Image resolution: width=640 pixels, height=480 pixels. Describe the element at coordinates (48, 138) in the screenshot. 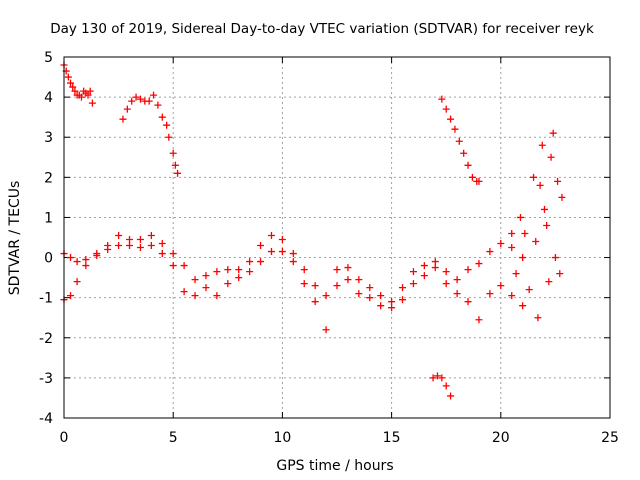

I see `y-tick-label: 3` at that location.